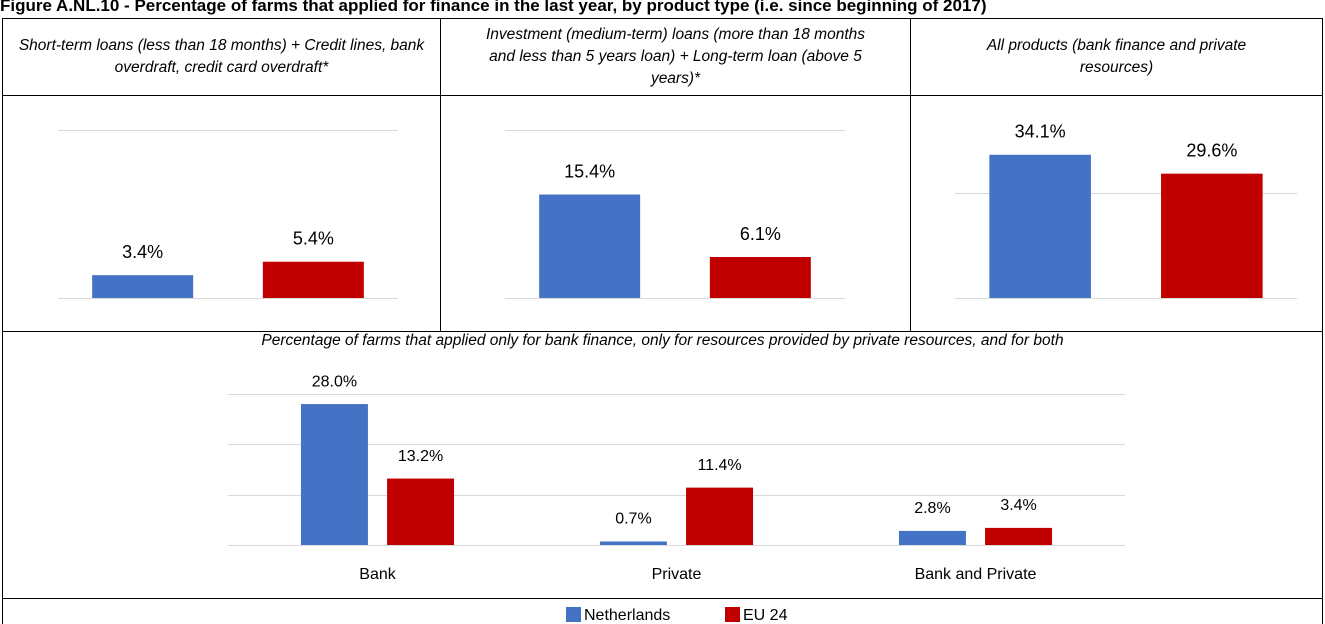  Describe the element at coordinates (1211, 150) in the screenshot. I see `data-label: 29.6%` at that location.